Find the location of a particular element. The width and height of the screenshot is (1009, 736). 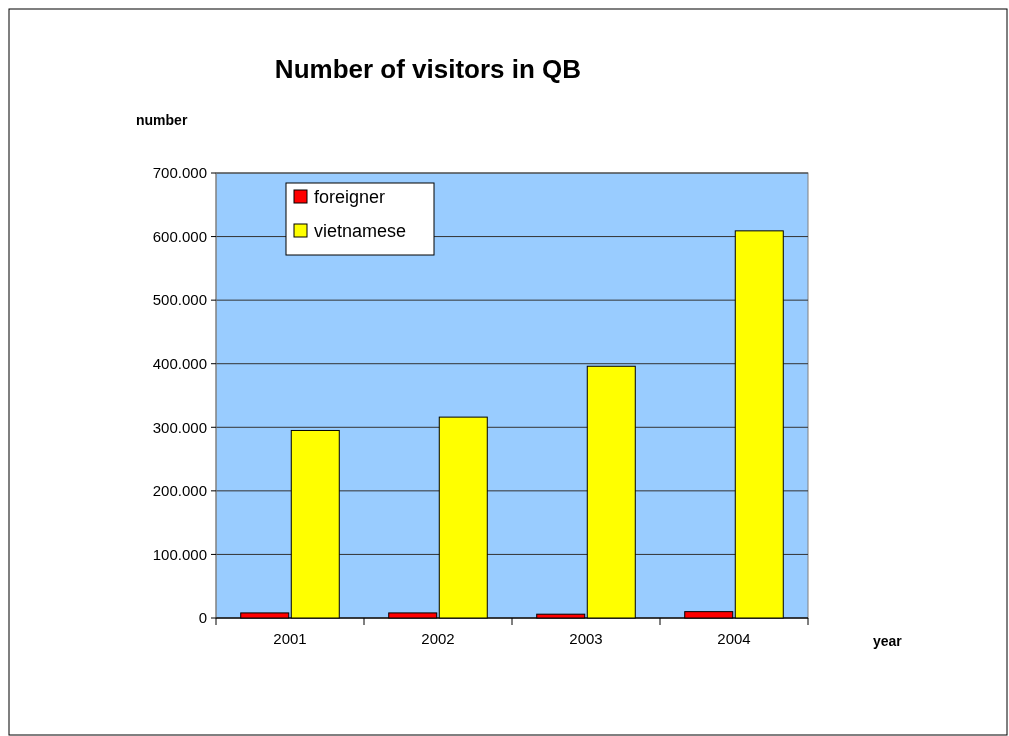

y-tick-label: 0 is located at coordinates (202, 618).